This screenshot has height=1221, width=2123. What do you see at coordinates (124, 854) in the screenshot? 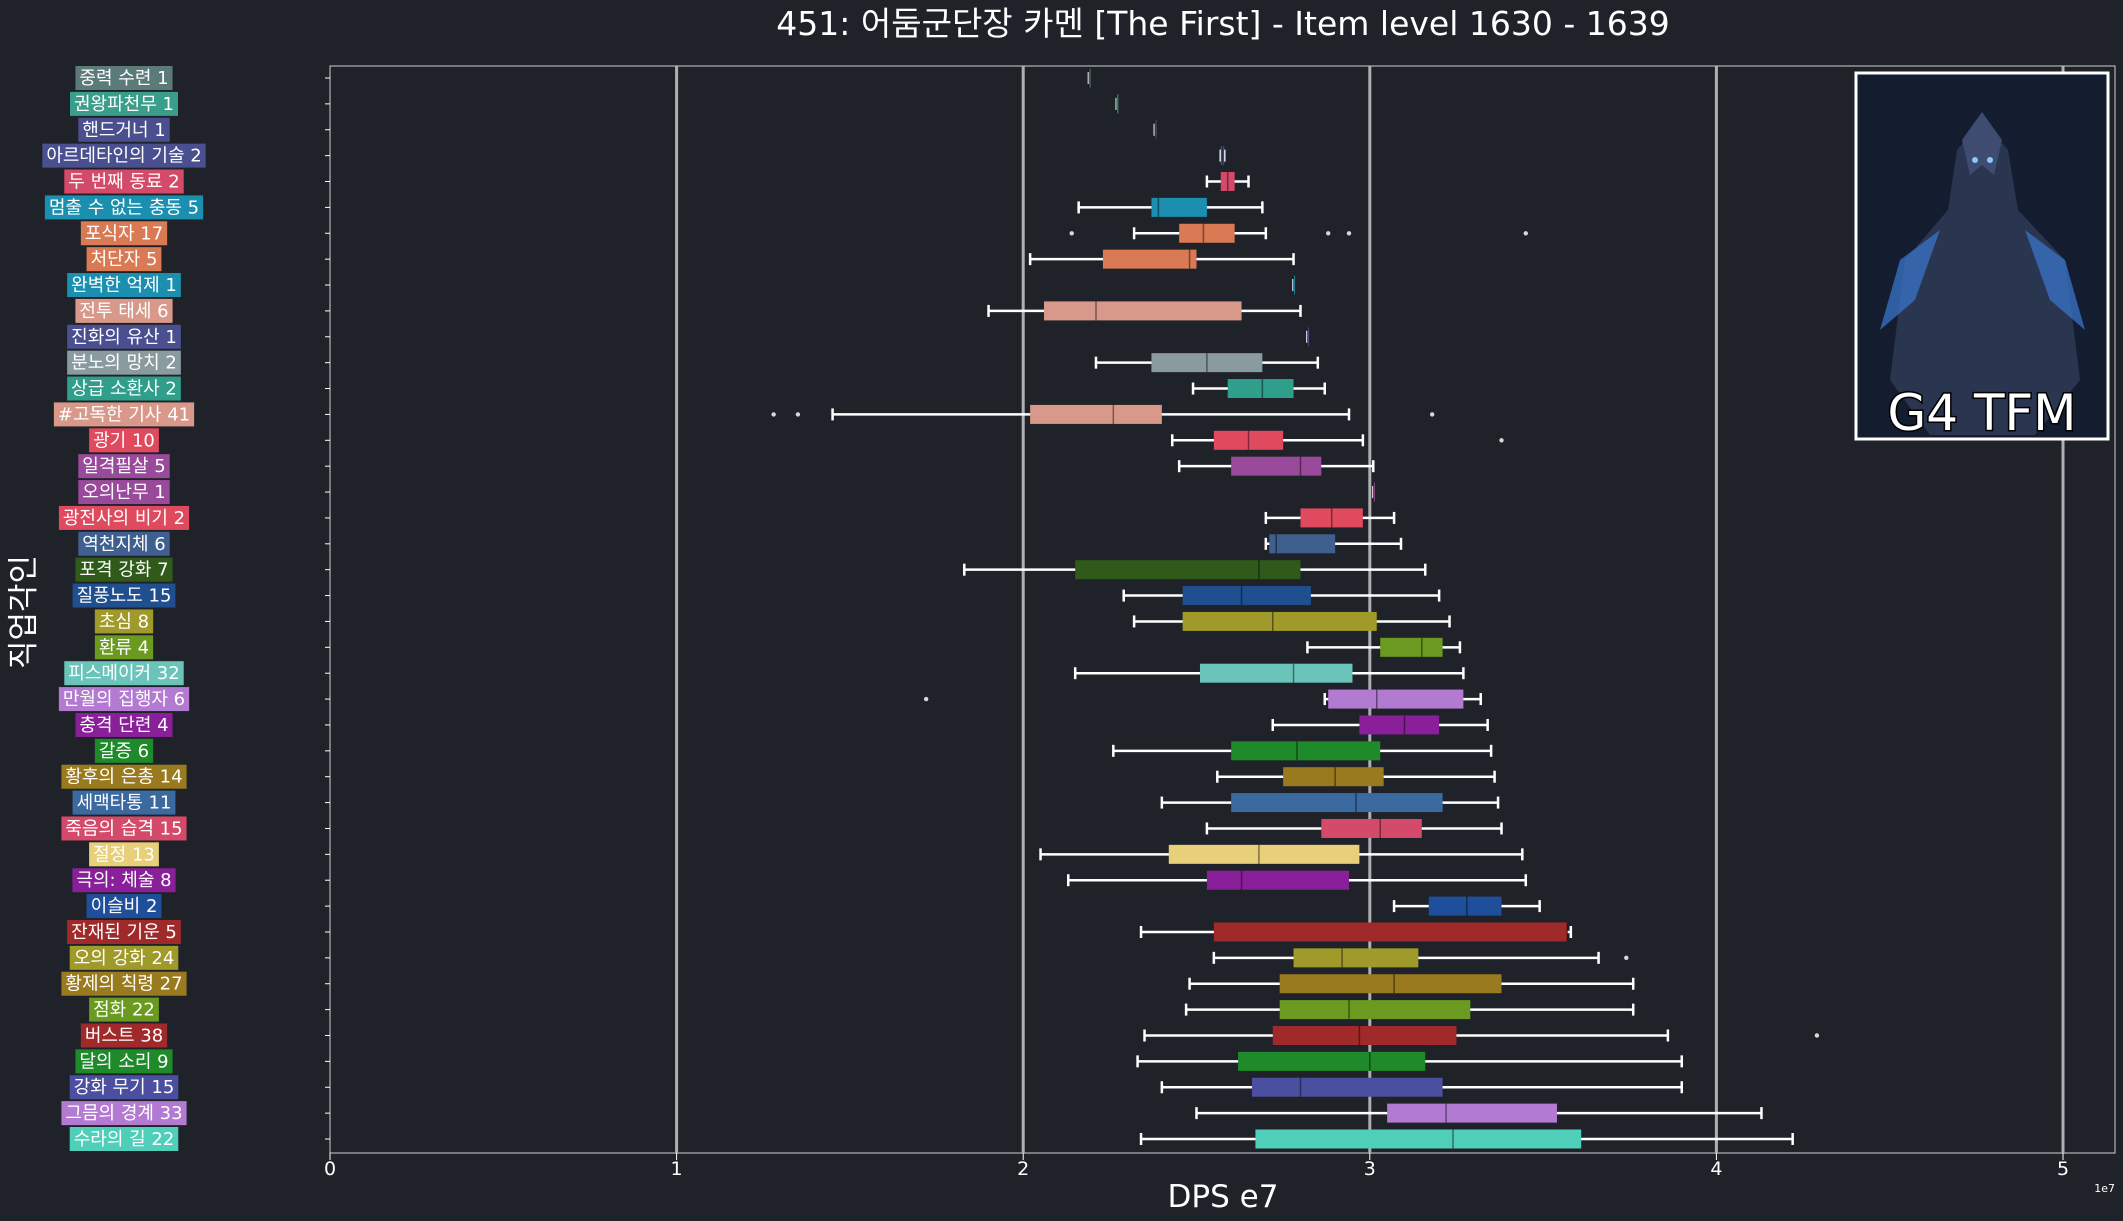
I see `category-label: 절정 13` at bounding box center [124, 854].